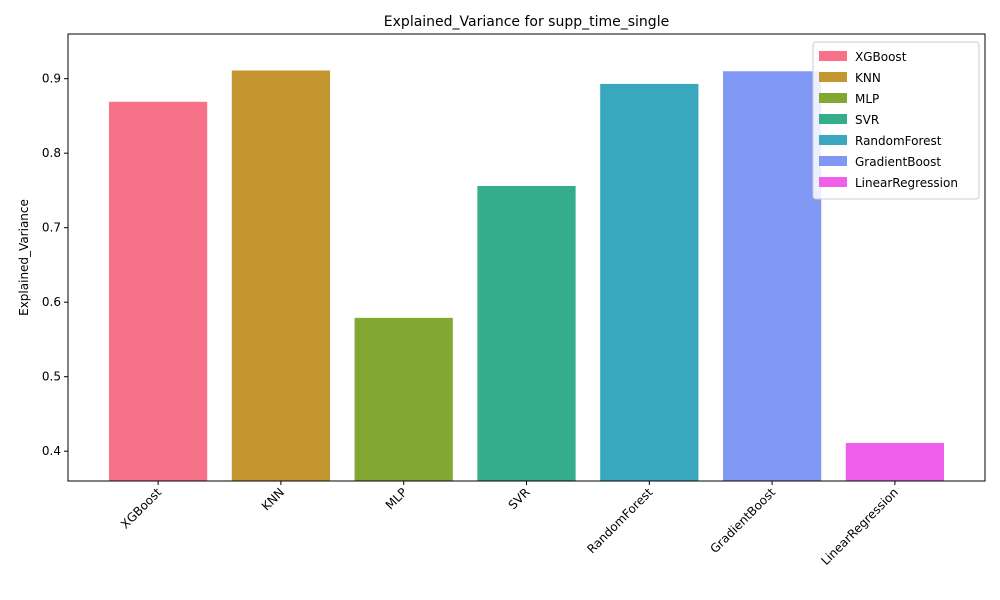 This screenshot has height=600, width=1000. What do you see at coordinates (24, 257) in the screenshot?
I see `y-axis-label: Explained_Variance` at bounding box center [24, 257].